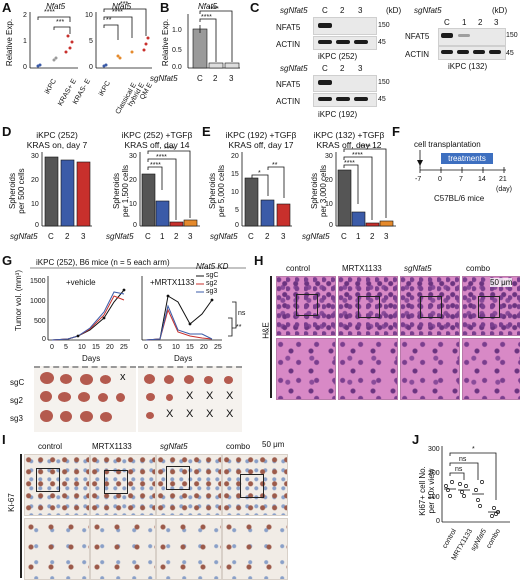  What do you see at coordinates (344, 198) in the screenshot?
I see `e-right-bar-C` at bounding box center [344, 198].